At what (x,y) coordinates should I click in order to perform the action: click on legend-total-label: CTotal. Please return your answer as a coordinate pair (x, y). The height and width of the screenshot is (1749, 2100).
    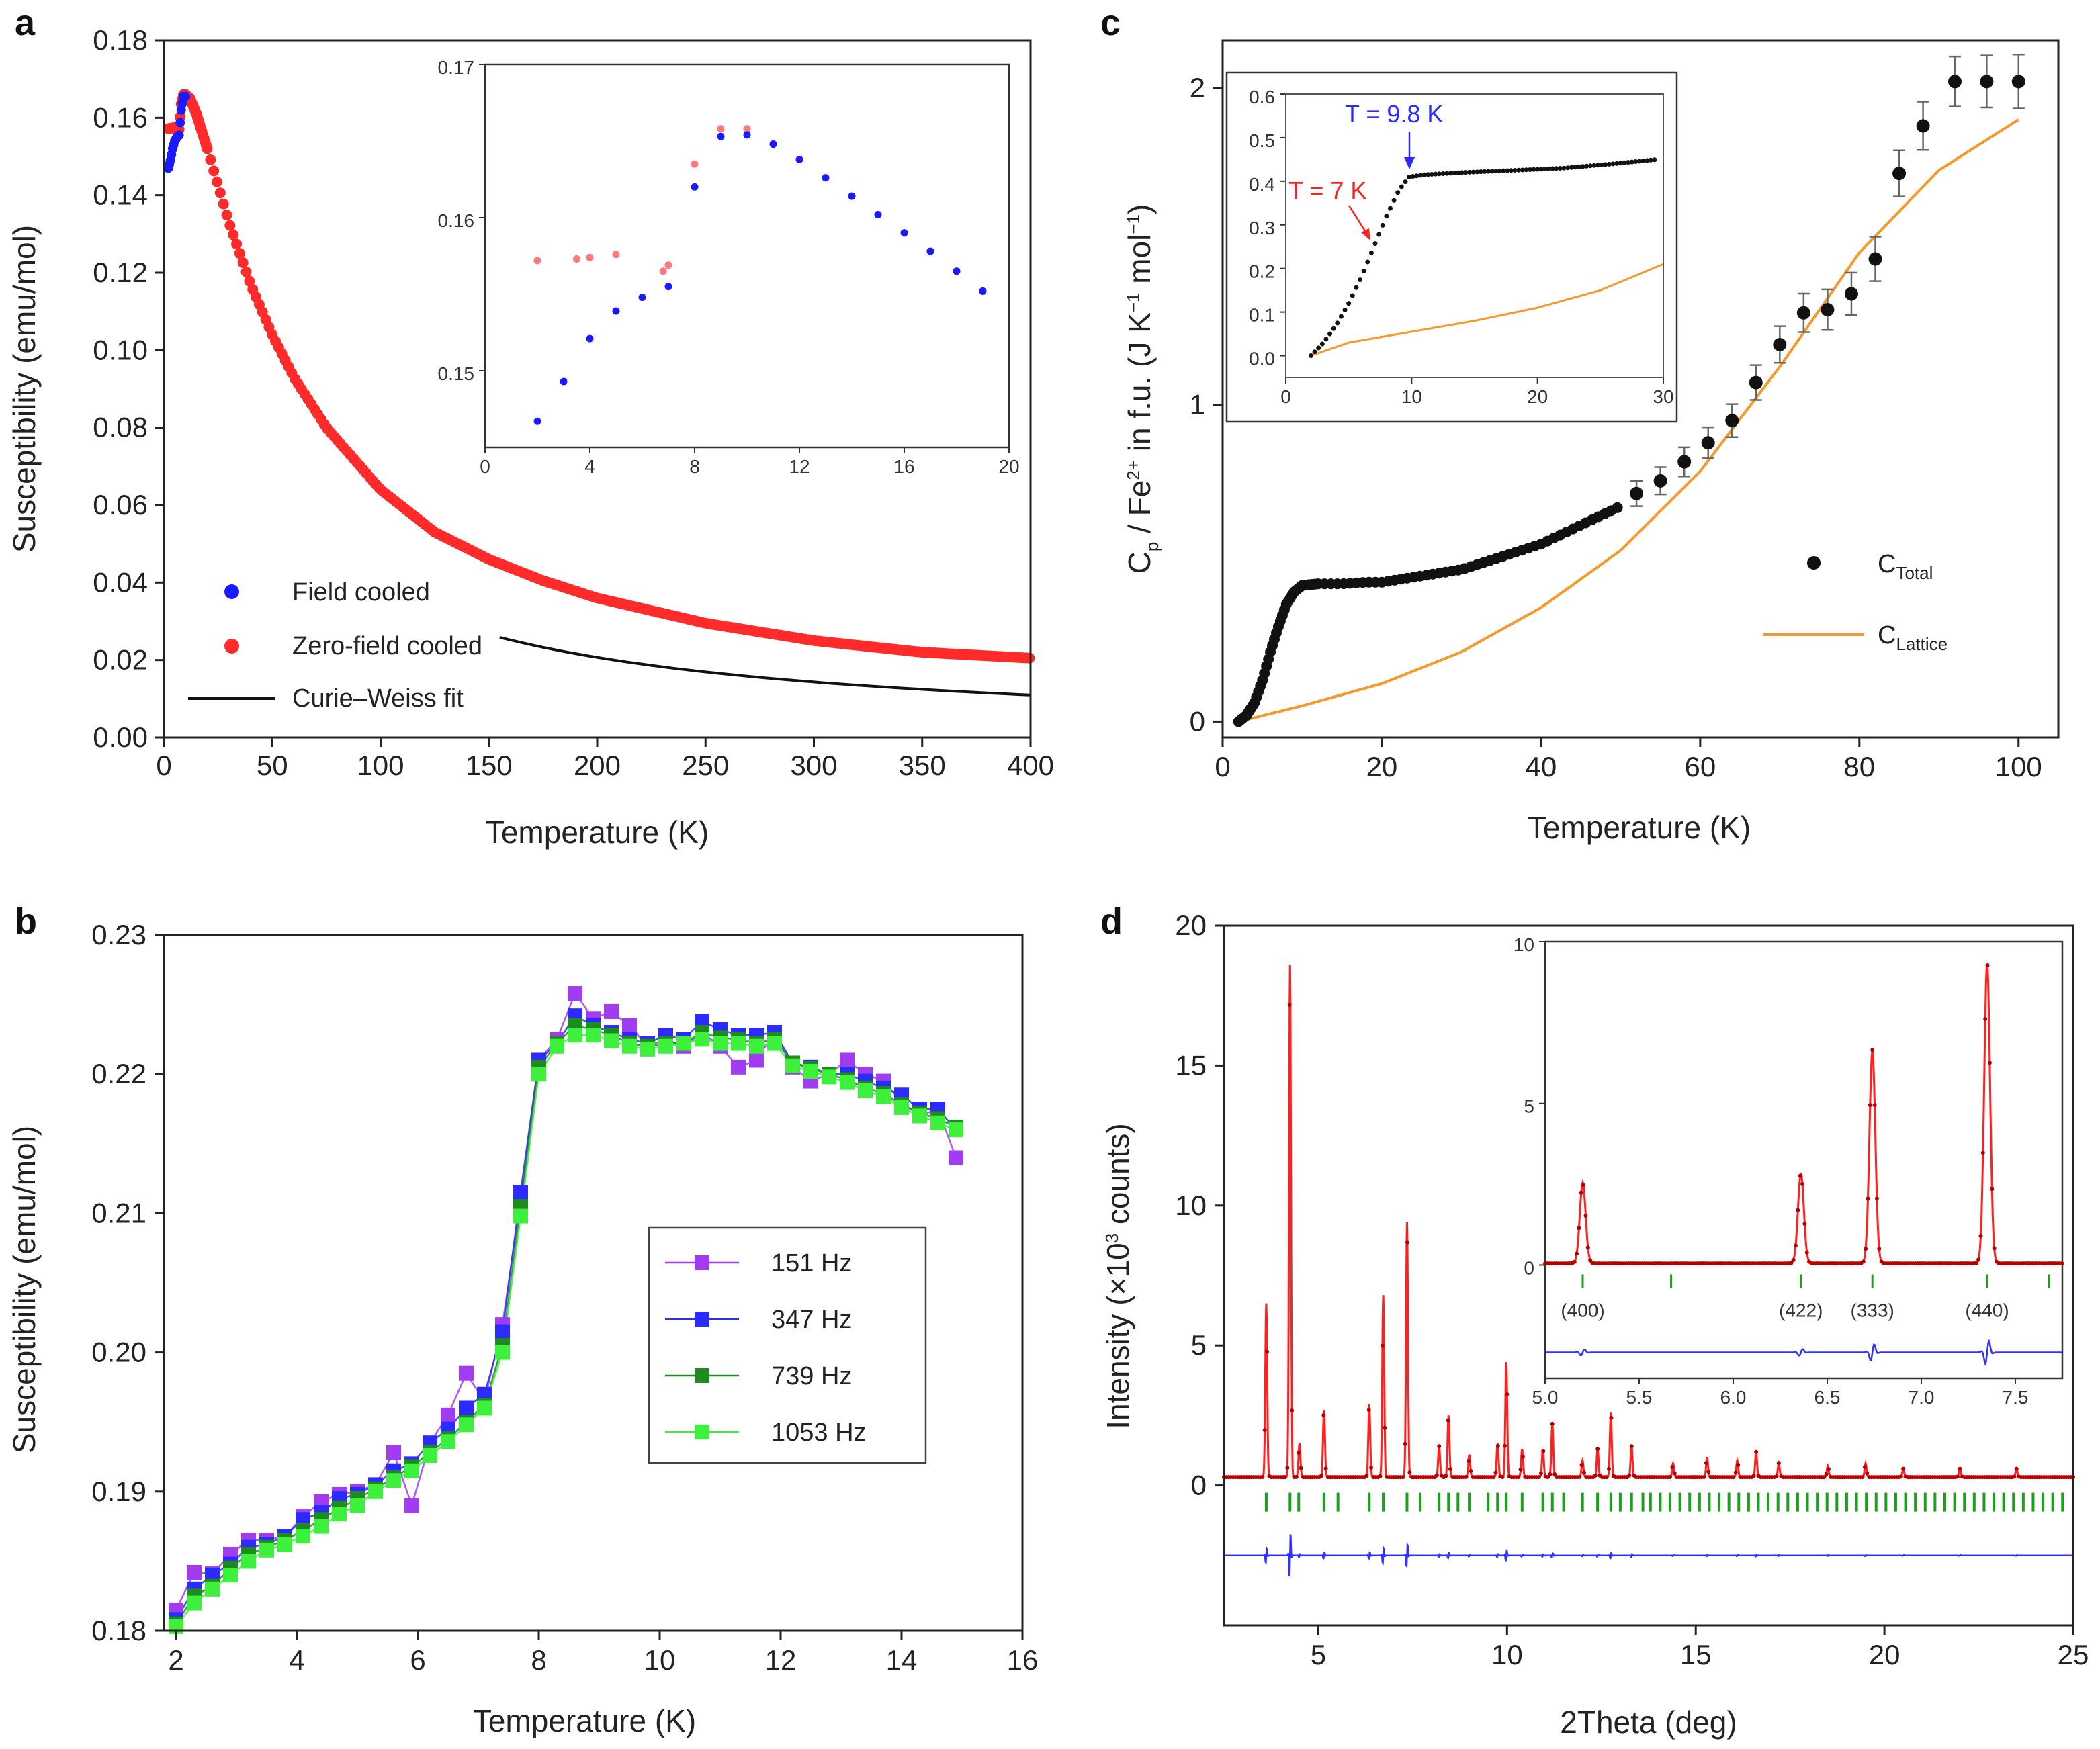
    Looking at the image, I should click on (1905, 566).